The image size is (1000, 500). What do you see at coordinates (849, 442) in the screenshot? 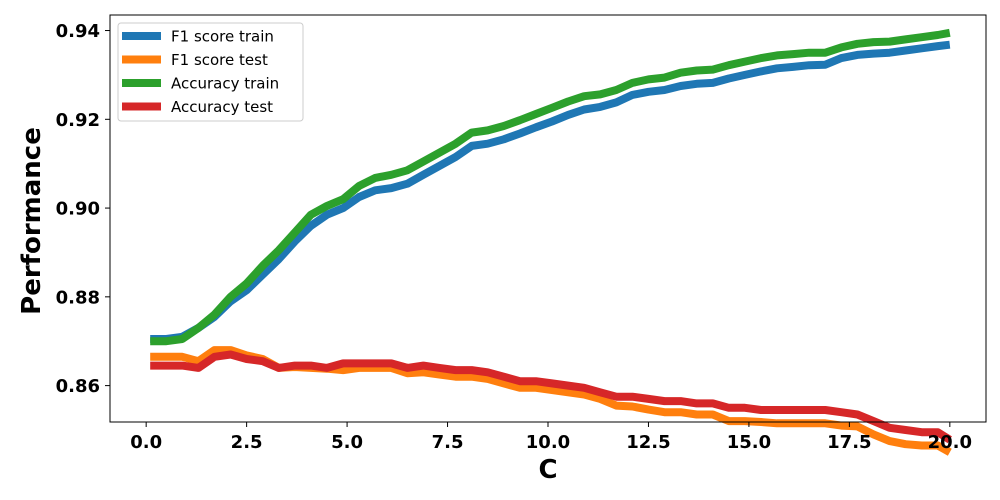
I see `x-tick-label: 17.5` at bounding box center [849, 442].